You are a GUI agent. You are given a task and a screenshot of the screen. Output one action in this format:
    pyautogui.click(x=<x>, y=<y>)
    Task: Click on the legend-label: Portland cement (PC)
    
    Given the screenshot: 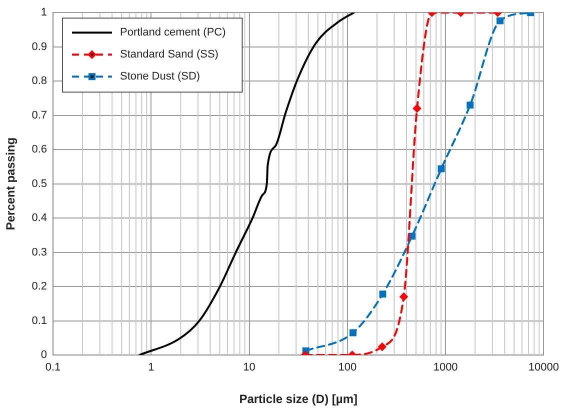 What is the action you would take?
    pyautogui.click(x=173, y=32)
    